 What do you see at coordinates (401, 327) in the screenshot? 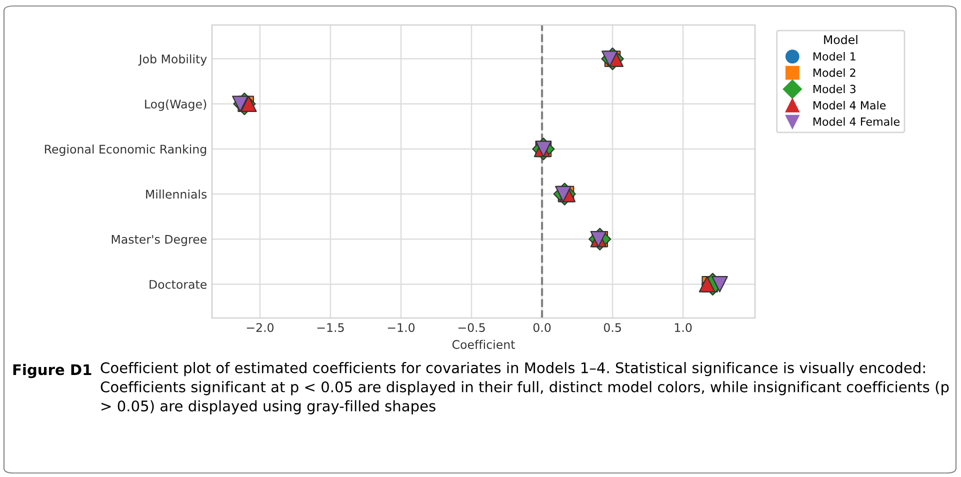
I see `x-tick-label: −1.0` at bounding box center [401, 327].